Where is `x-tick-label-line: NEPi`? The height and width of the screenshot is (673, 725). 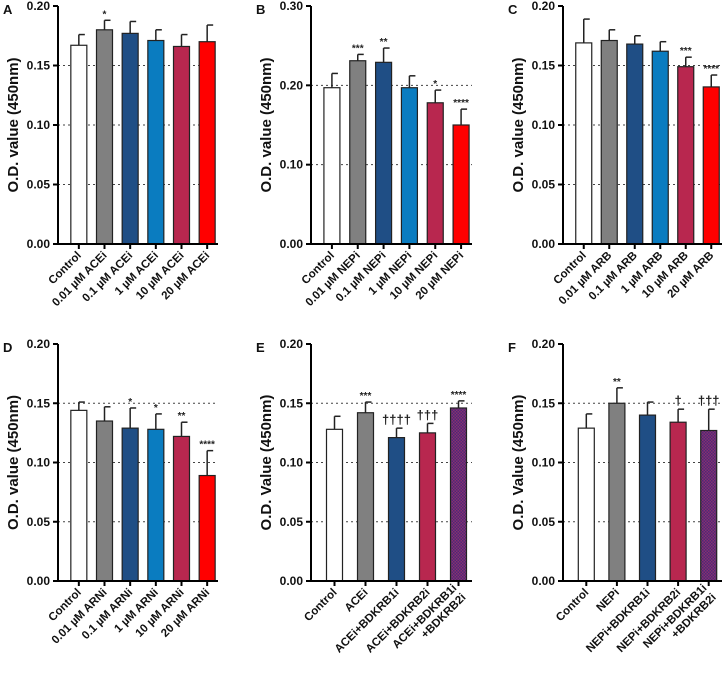
x-tick-label-line: NEPi is located at coordinates (608, 600).